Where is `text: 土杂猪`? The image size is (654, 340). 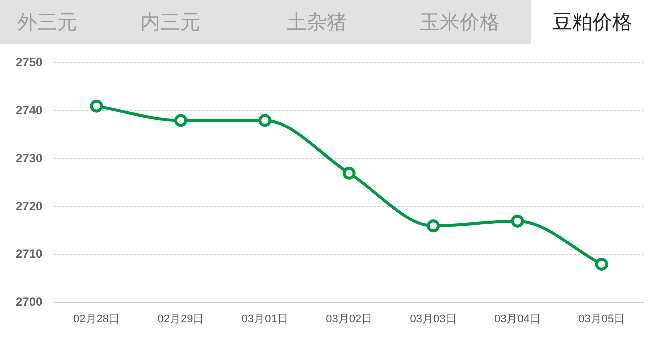 text: 土杂猪 is located at coordinates (317, 22).